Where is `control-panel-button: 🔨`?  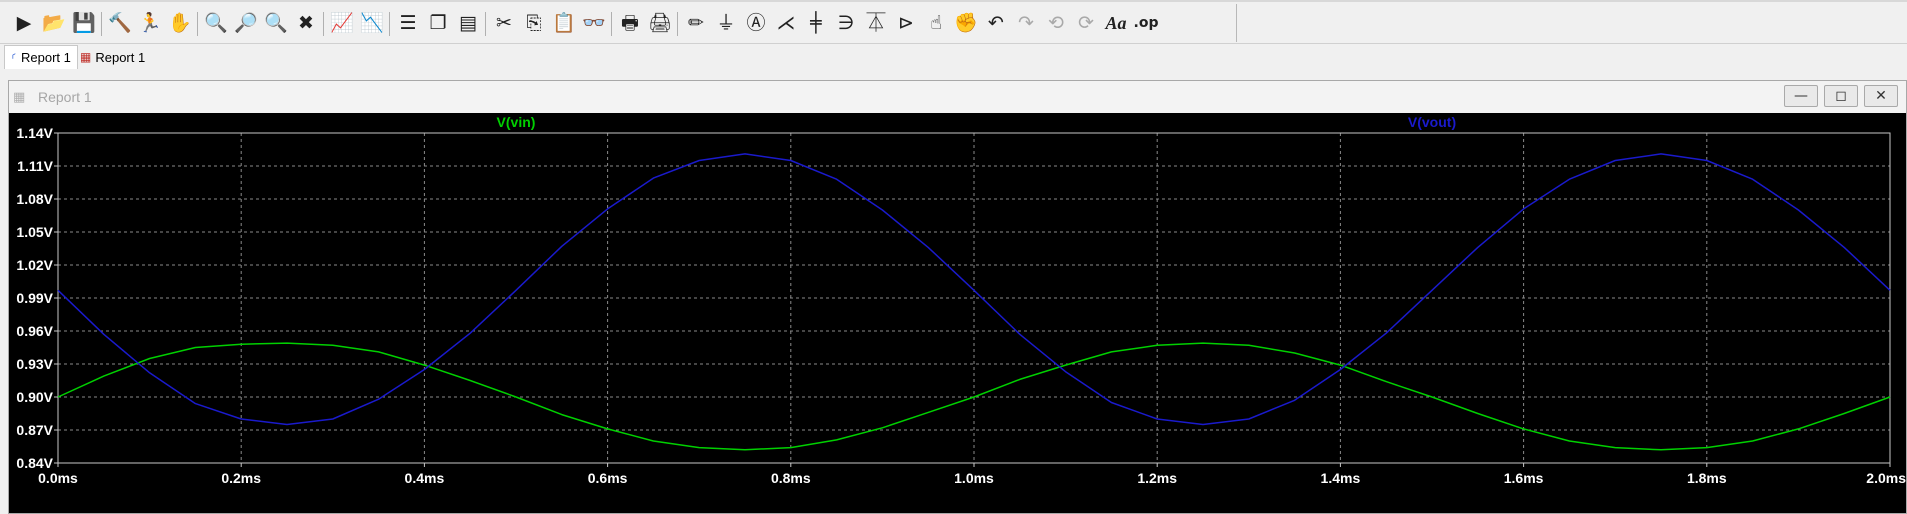 control-panel-button: 🔨 is located at coordinates (120, 22).